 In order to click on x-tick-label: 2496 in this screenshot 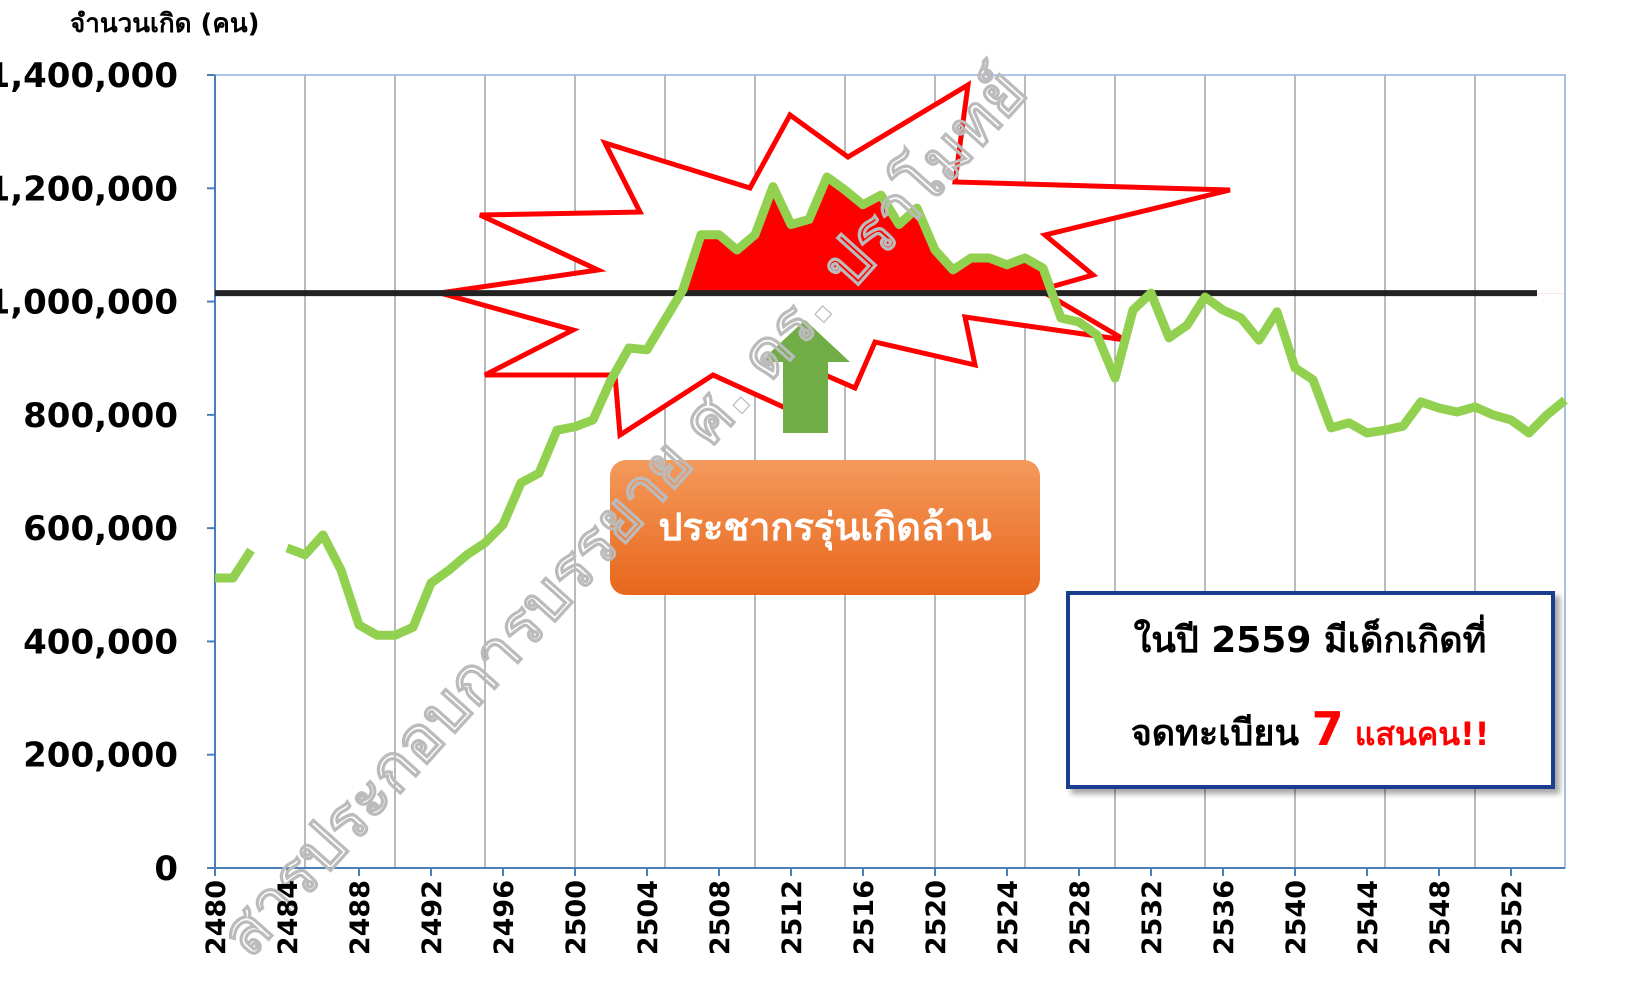, I will do `click(504, 917)`.